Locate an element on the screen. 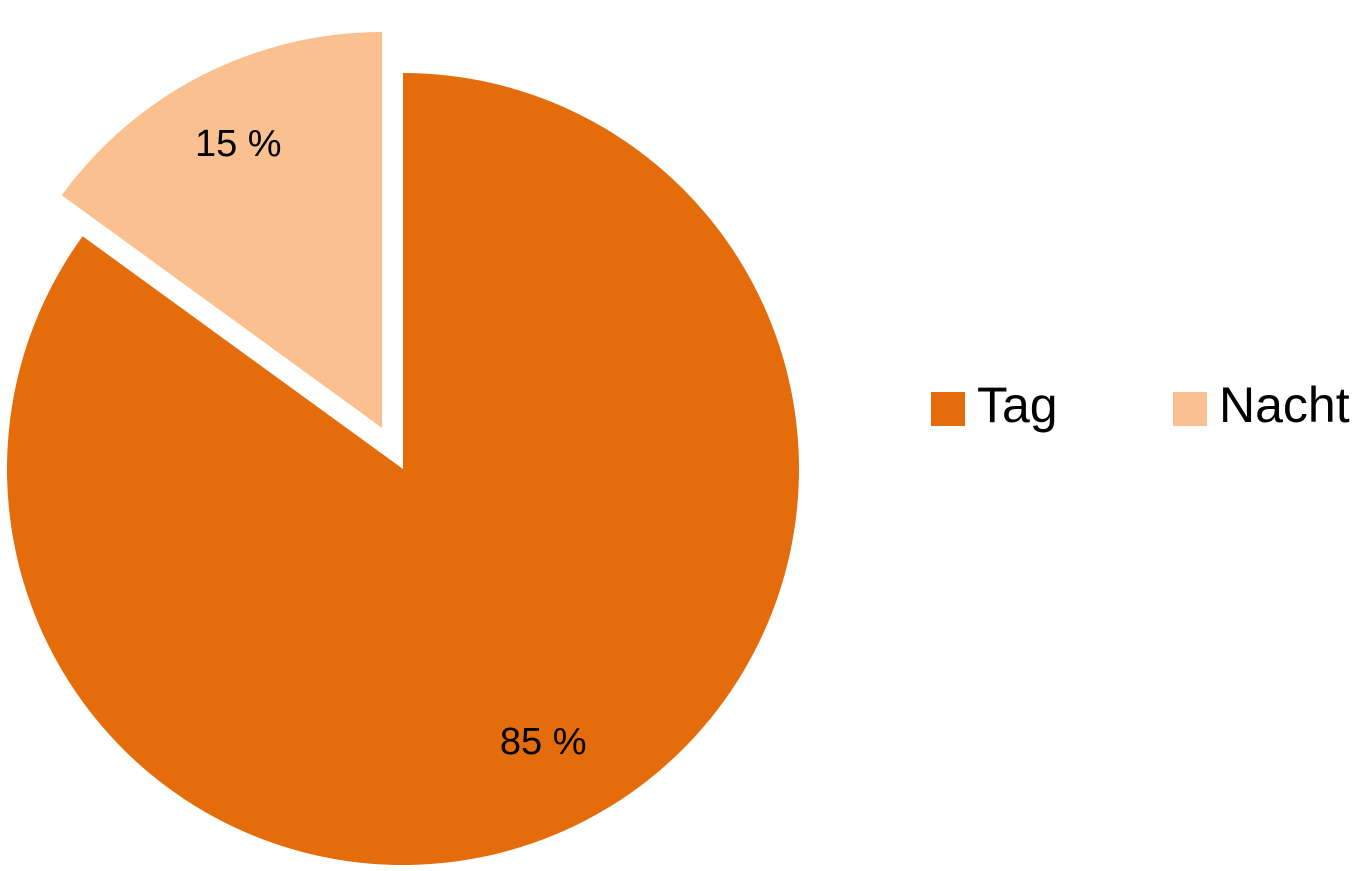 The height and width of the screenshot is (871, 1364). data-label-tag: 85 % is located at coordinates (543, 742).